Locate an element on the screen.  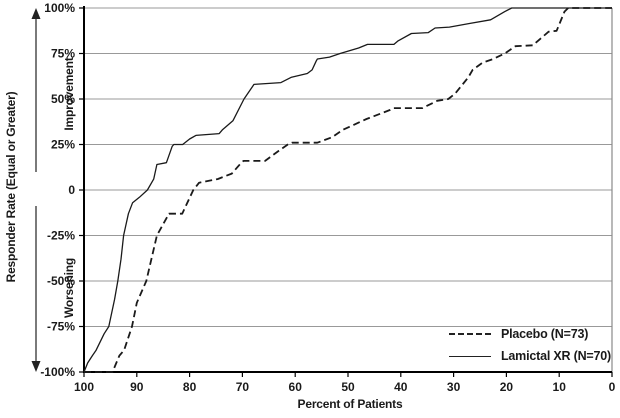
y-tick-label--25: -25% is located at coordinates (61, 236).